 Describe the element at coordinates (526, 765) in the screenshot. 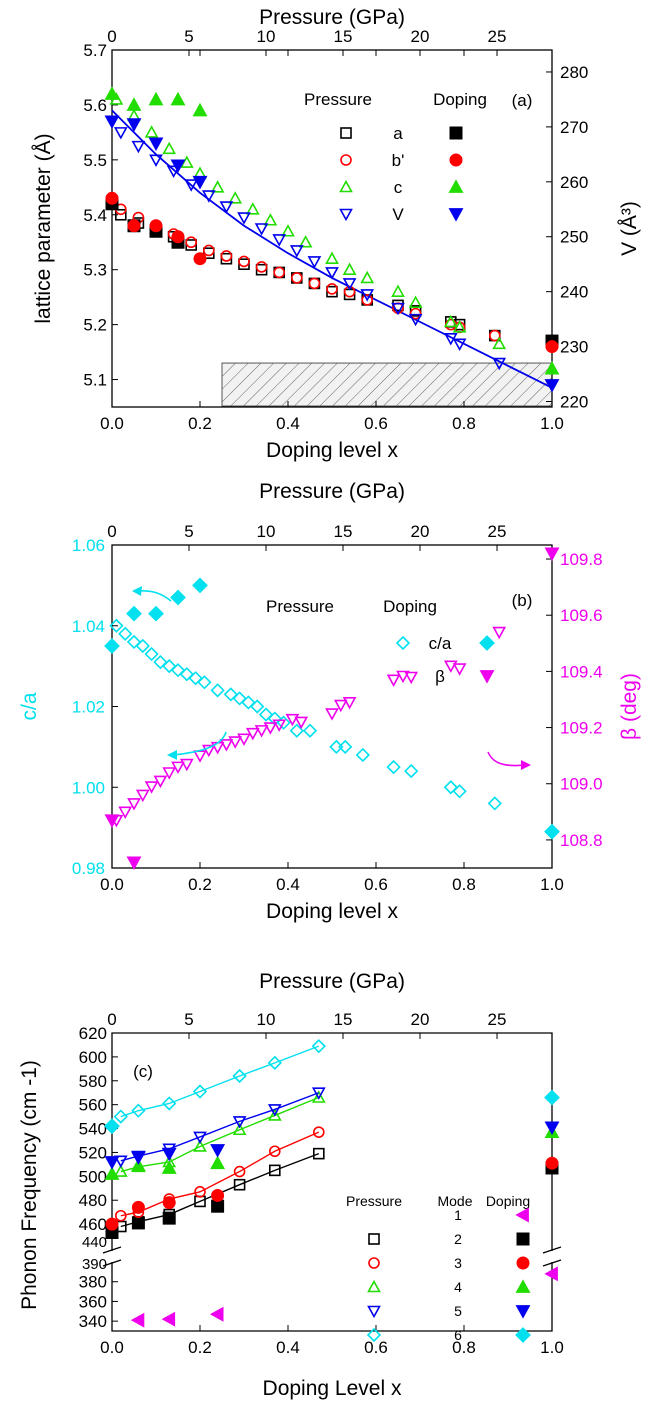

I see `arrowhead` at that location.